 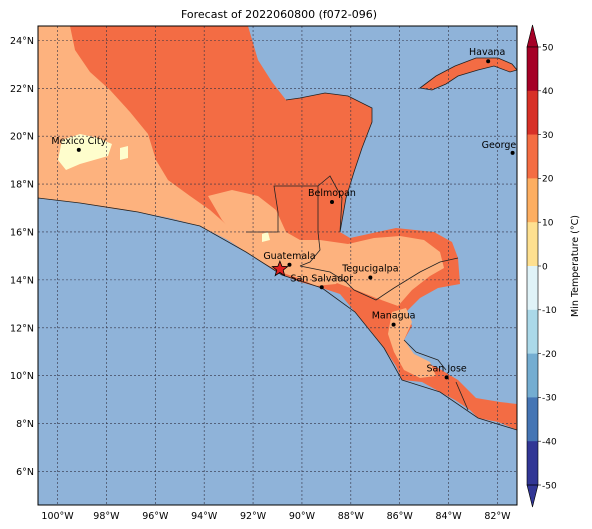 What do you see at coordinates (321, 278) in the screenshot?
I see `city-label: San Salvador` at bounding box center [321, 278].